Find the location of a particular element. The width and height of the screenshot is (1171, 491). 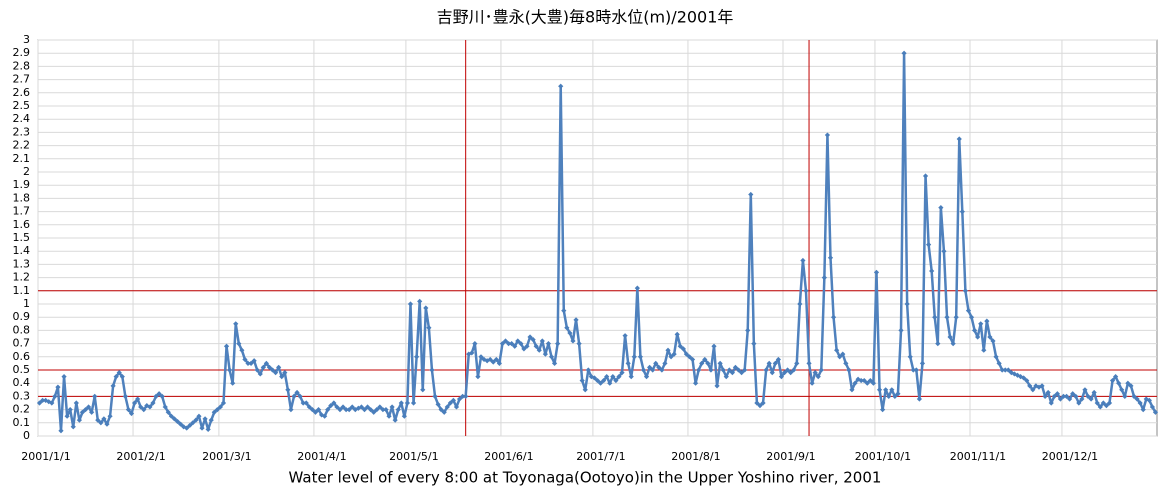

y-tick-label: 2.3 is located at coordinates (22, 131).